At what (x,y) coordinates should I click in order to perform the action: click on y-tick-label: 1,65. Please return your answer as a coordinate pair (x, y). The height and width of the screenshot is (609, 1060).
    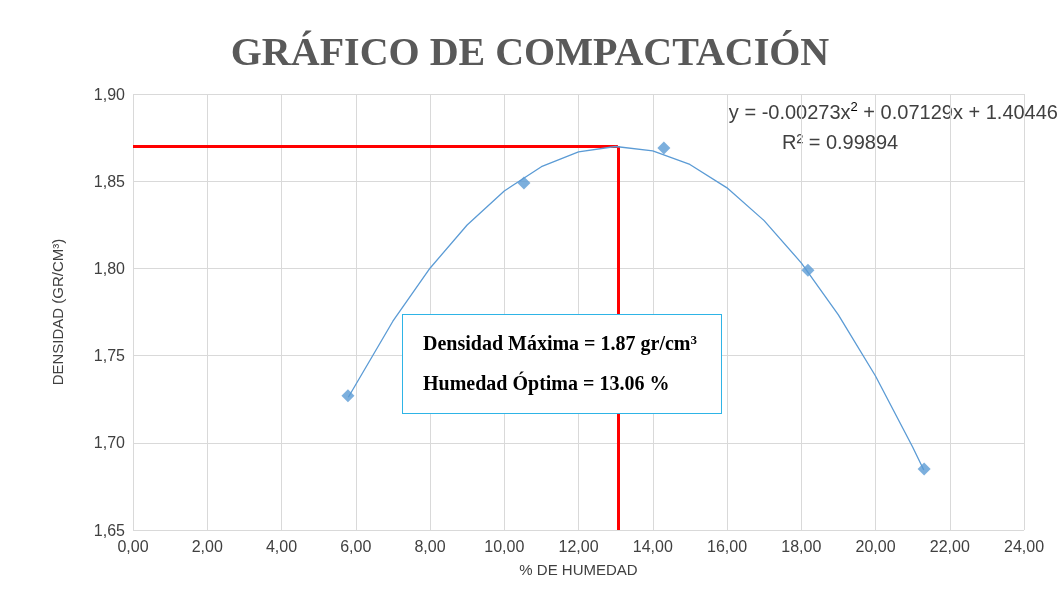
    Looking at the image, I should click on (109, 530).